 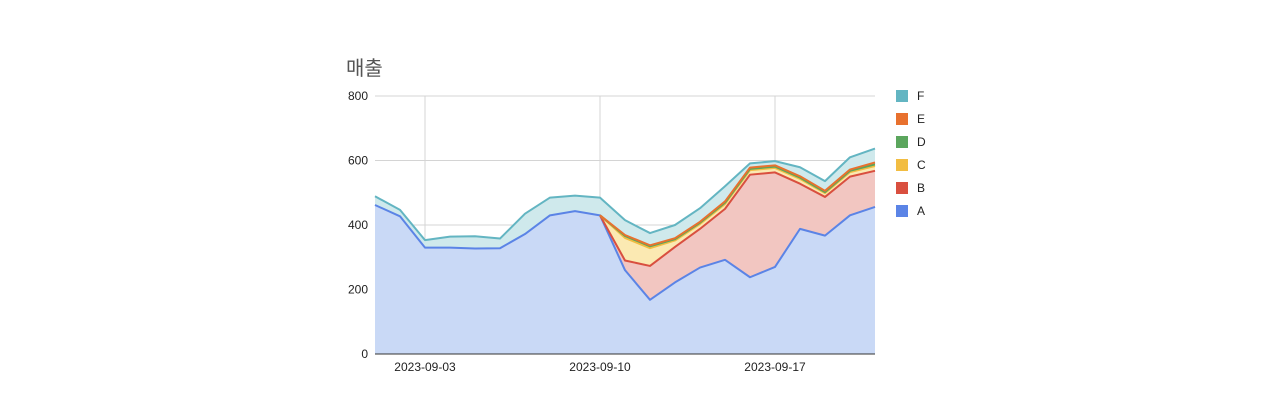 I want to click on chart-title: 매출, so click(x=364, y=69).